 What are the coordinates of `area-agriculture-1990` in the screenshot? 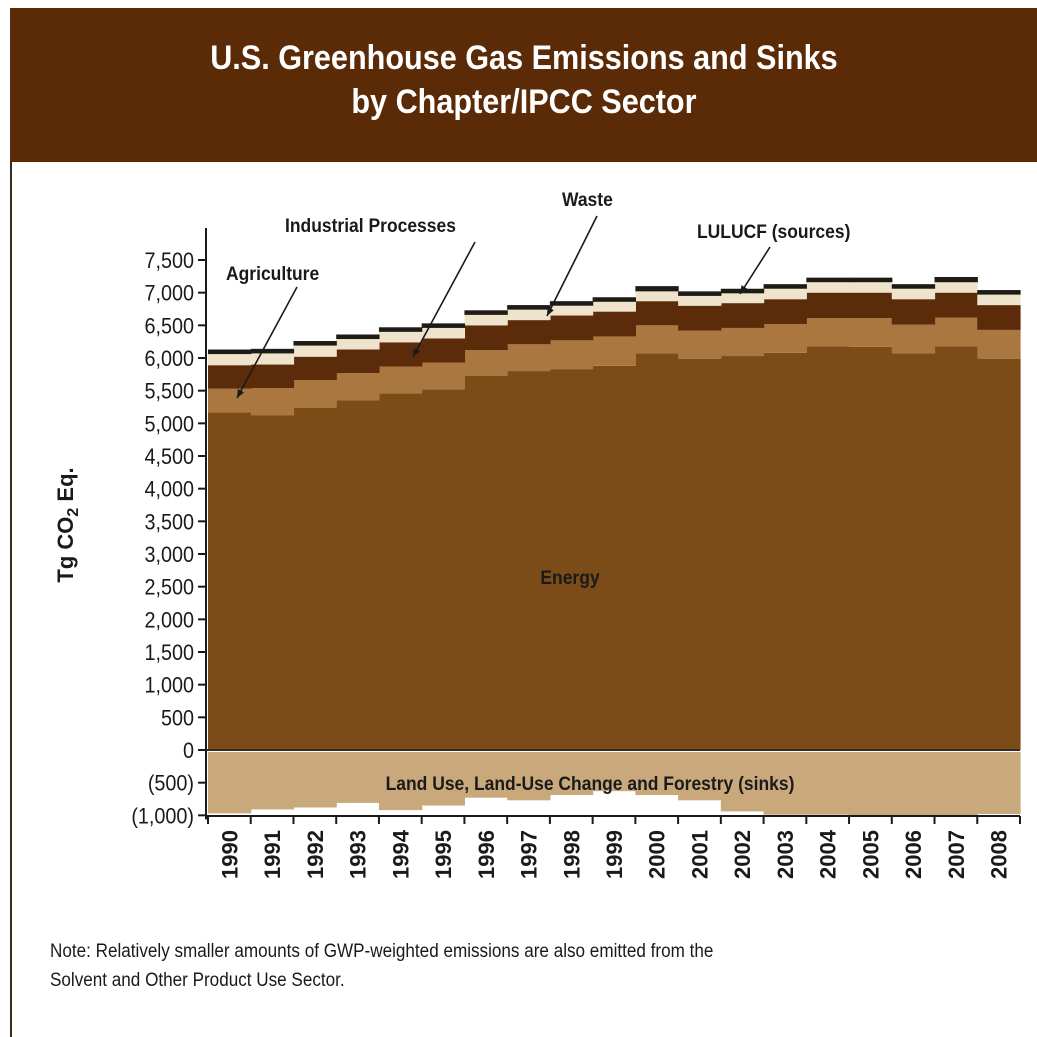 It's located at (230, 377).